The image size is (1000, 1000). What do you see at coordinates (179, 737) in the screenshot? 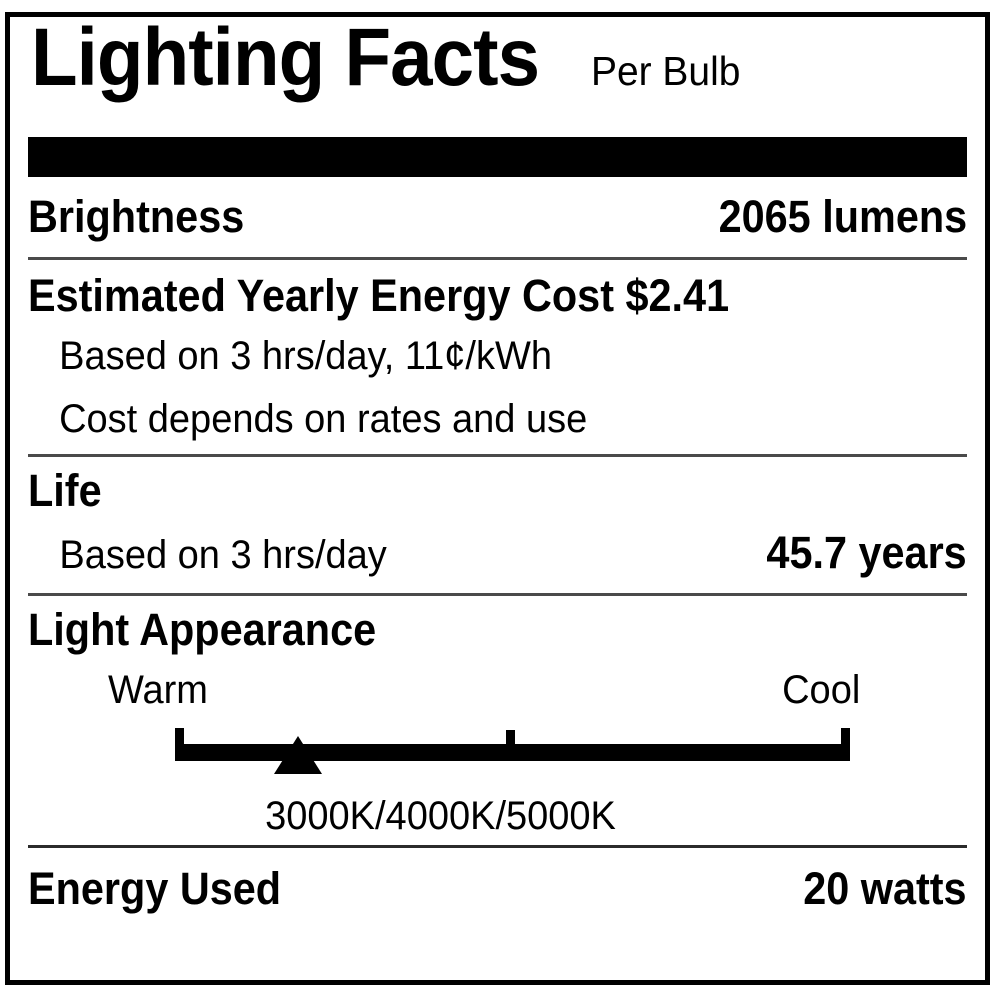
I see `scale-tick-left-icon` at bounding box center [179, 737].